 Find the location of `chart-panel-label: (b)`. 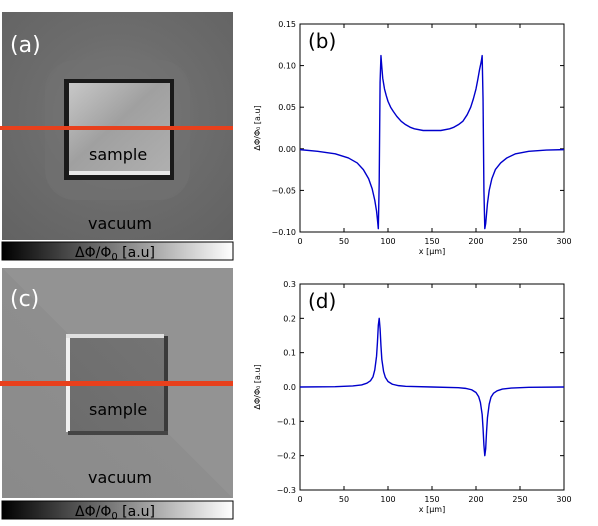

chart-panel-label: (b) is located at coordinates (322, 41).